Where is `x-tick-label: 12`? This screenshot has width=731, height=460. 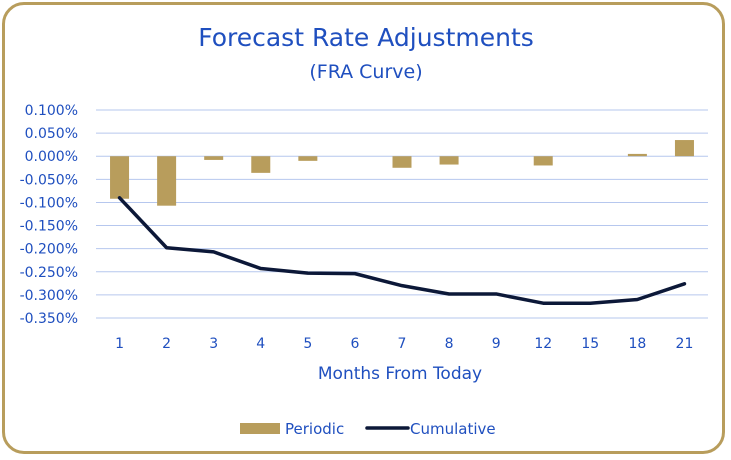 x-tick-label: 12 is located at coordinates (543, 344).